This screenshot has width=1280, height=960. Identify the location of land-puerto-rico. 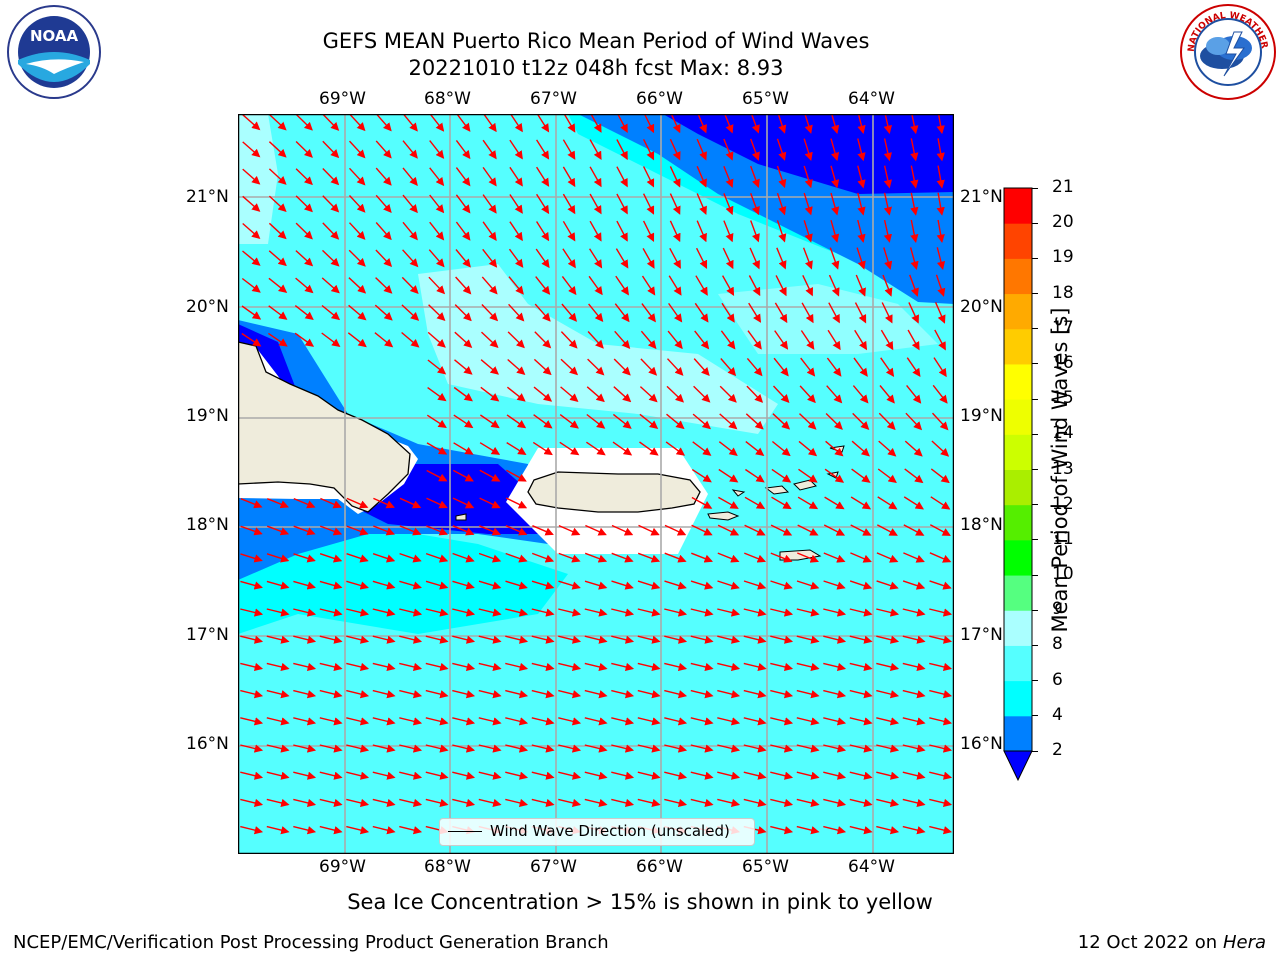
(614, 492).